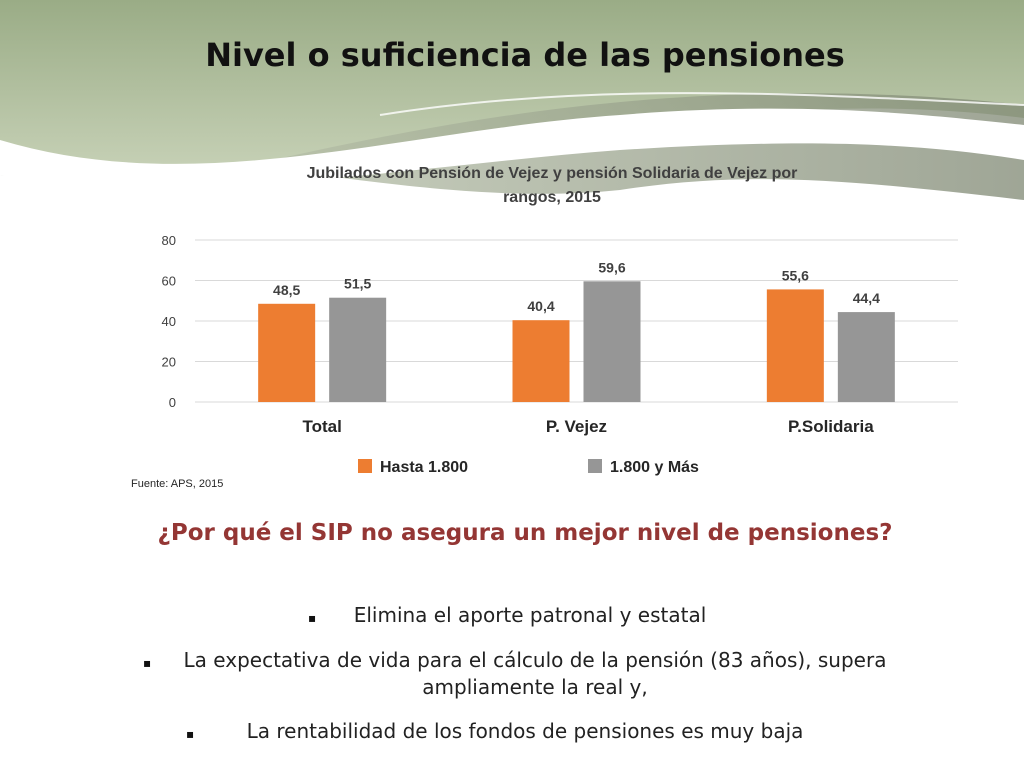  What do you see at coordinates (866, 298) in the screenshot?
I see `data-label: 44,4` at bounding box center [866, 298].